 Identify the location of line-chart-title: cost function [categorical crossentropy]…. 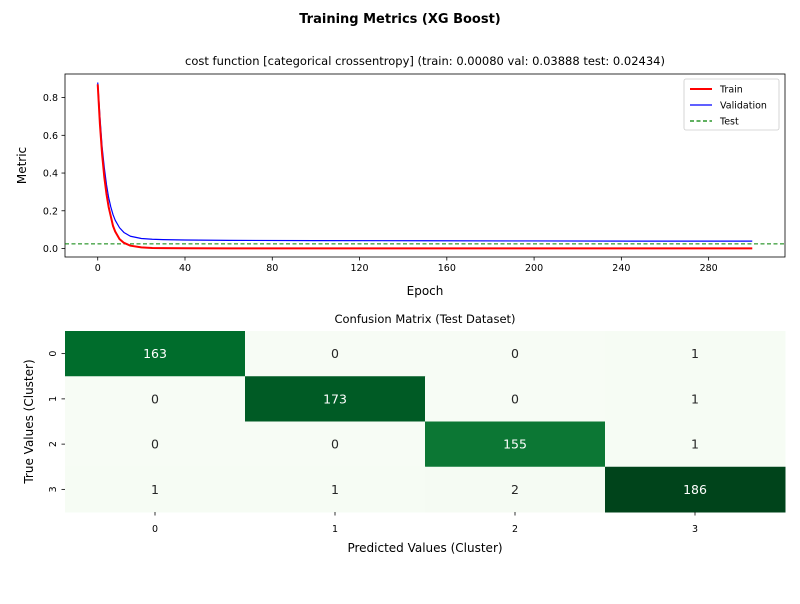
(425, 61).